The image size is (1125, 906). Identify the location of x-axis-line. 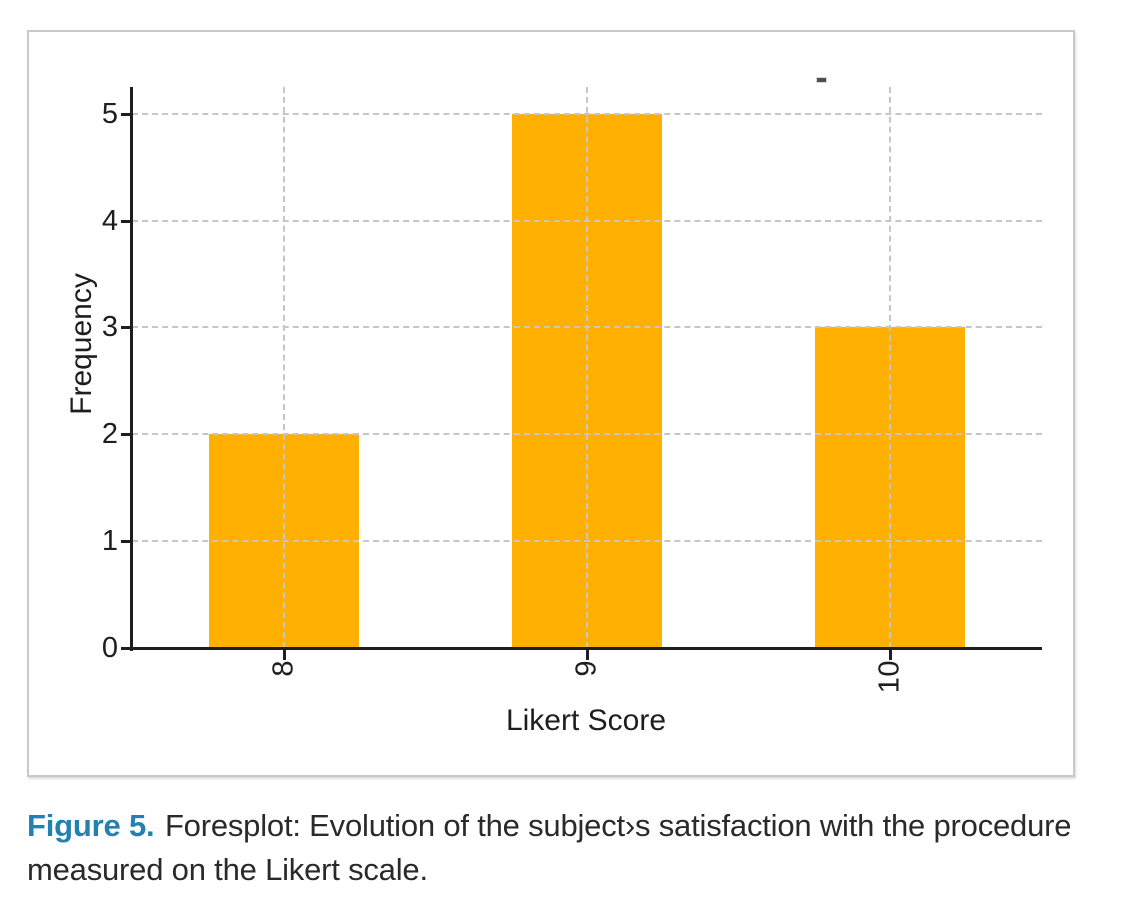
(586, 648).